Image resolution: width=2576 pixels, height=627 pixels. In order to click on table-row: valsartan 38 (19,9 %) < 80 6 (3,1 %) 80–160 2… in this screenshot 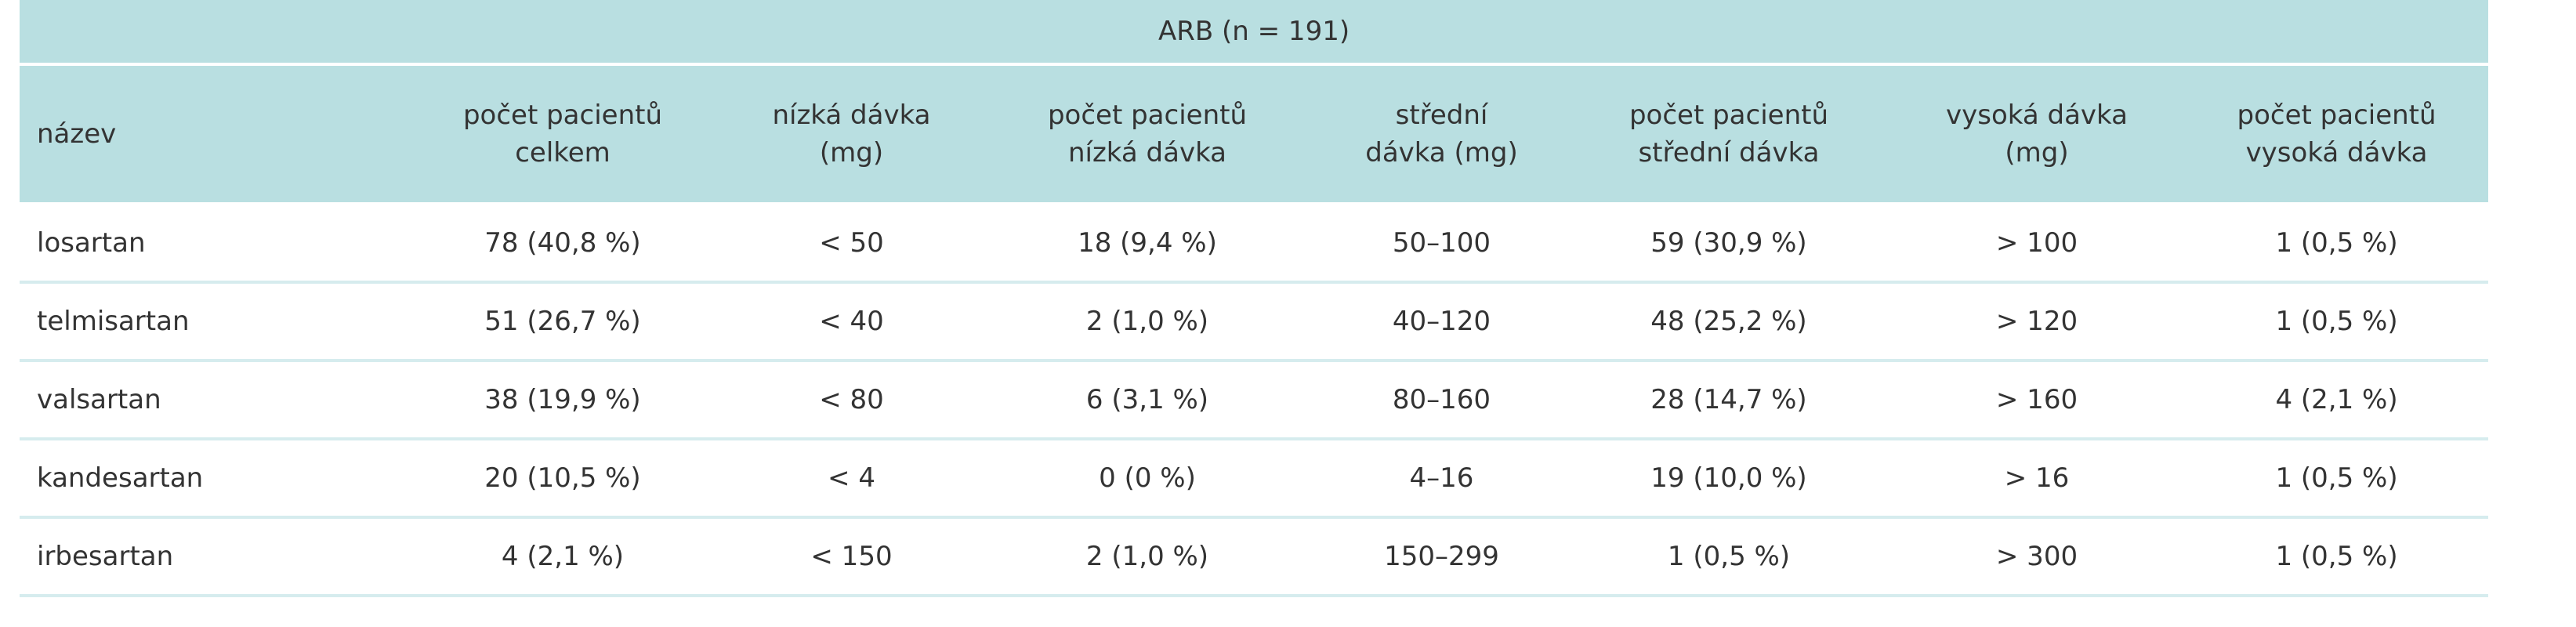, I will do `click(1254, 400)`.